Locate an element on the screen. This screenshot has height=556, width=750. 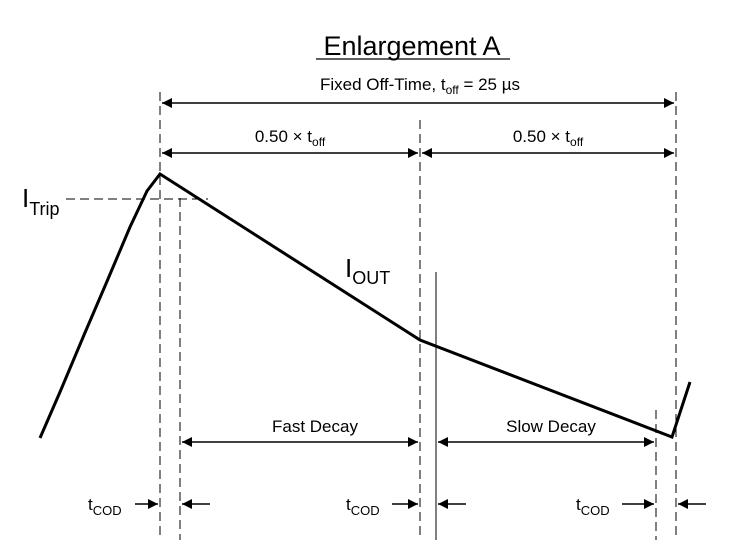
tcod-label-1: tCOD is located at coordinates (105, 506).